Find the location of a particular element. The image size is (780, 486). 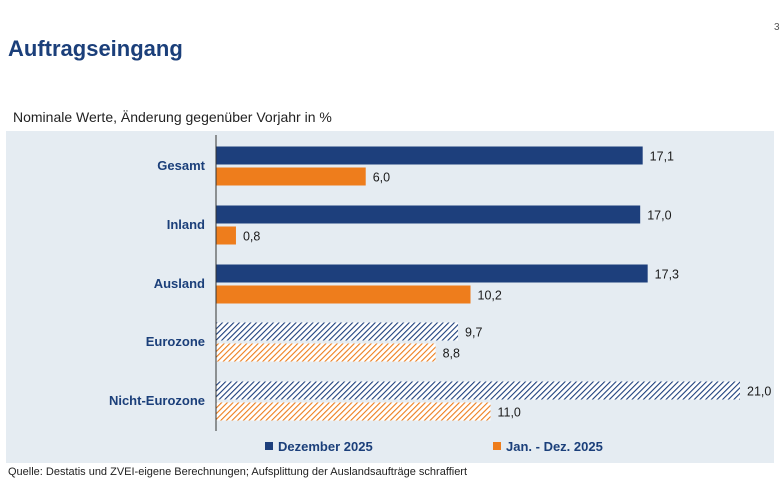

legend-label-series-1: Dezember 2025 is located at coordinates (325, 446).